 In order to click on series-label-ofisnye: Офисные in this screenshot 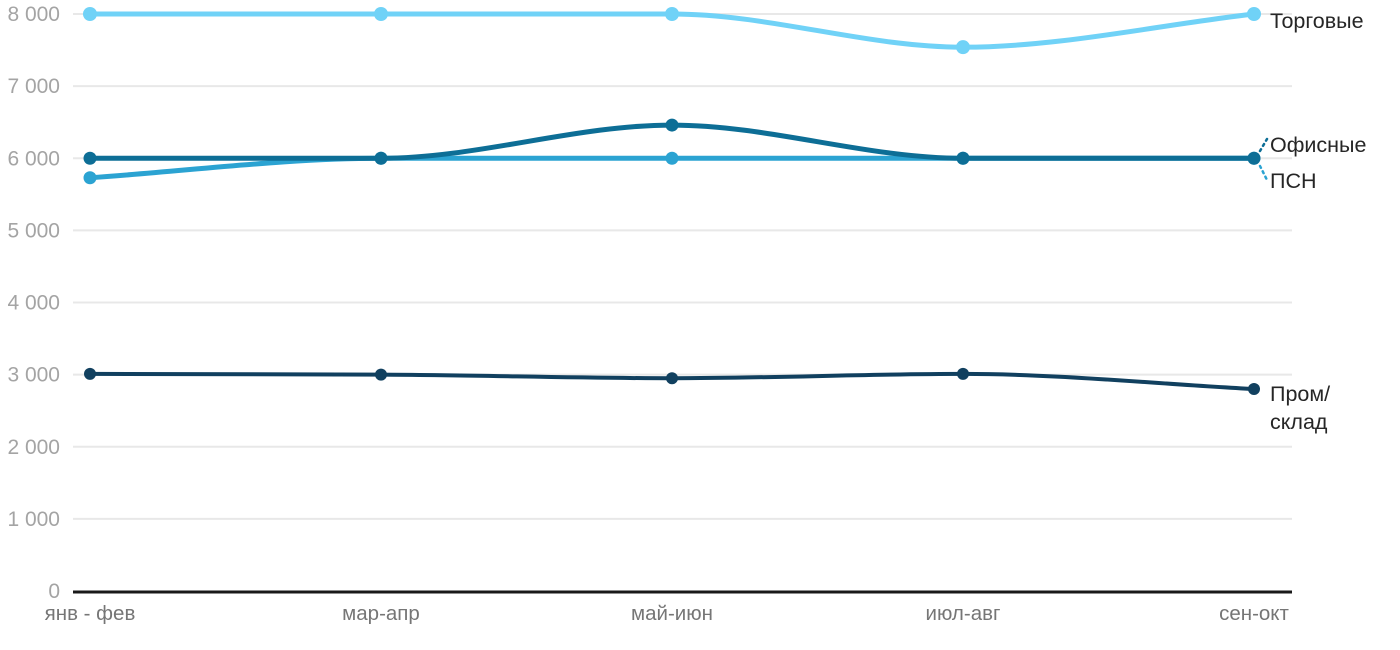, I will do `click(1318, 145)`.